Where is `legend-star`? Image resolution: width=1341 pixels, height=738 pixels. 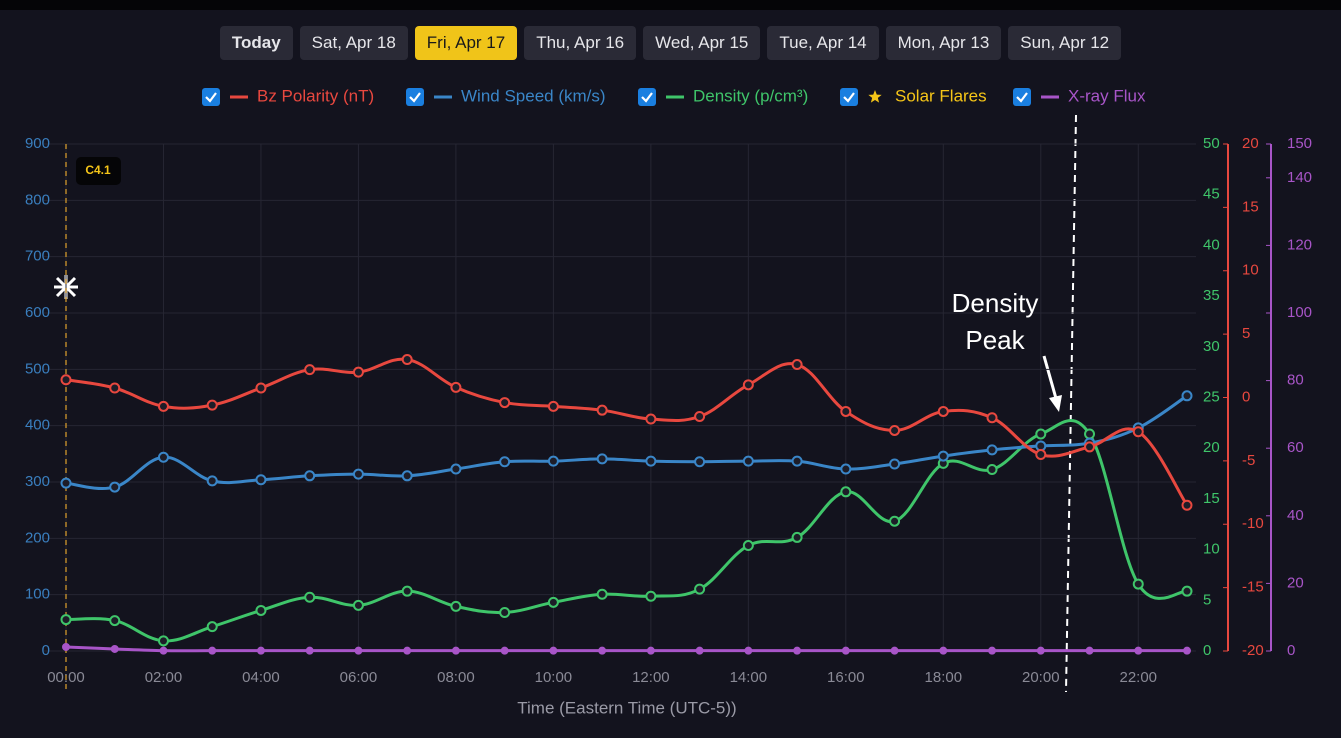 legend-star is located at coordinates (875, 96).